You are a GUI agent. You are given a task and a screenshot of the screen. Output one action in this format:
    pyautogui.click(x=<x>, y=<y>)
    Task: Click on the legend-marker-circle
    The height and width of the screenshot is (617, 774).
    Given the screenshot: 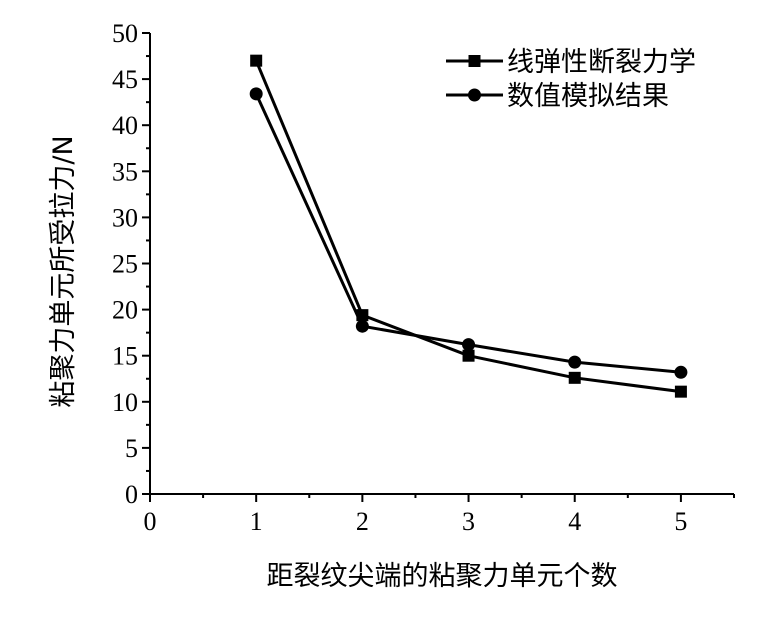 What is the action you would take?
    pyautogui.click(x=474, y=95)
    